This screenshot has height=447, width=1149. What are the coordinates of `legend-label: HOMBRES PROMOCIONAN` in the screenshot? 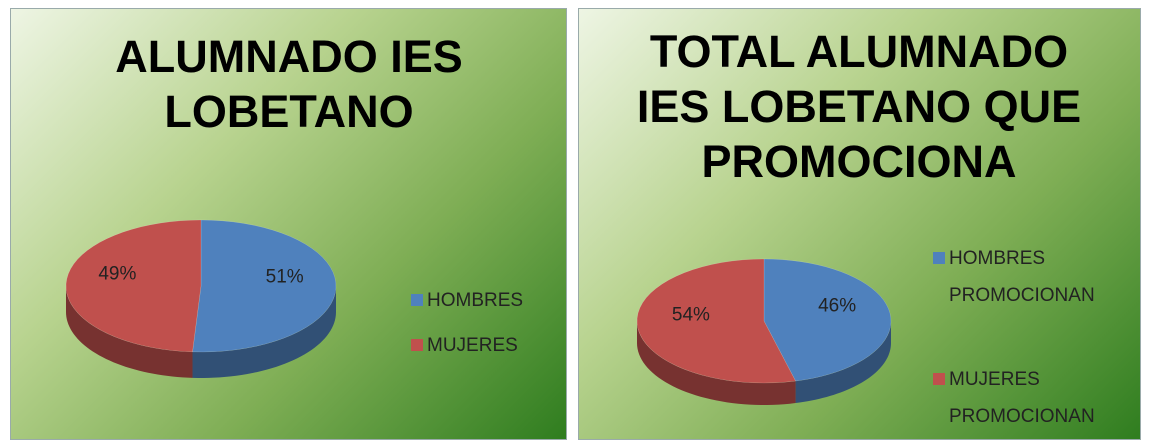 It's located at (1022, 277).